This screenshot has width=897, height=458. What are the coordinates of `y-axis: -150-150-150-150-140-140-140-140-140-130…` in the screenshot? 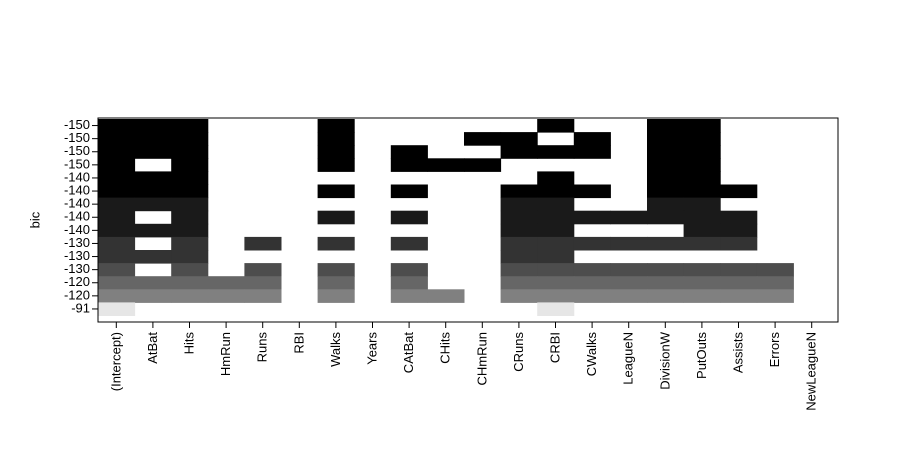 It's located at (81, 216).